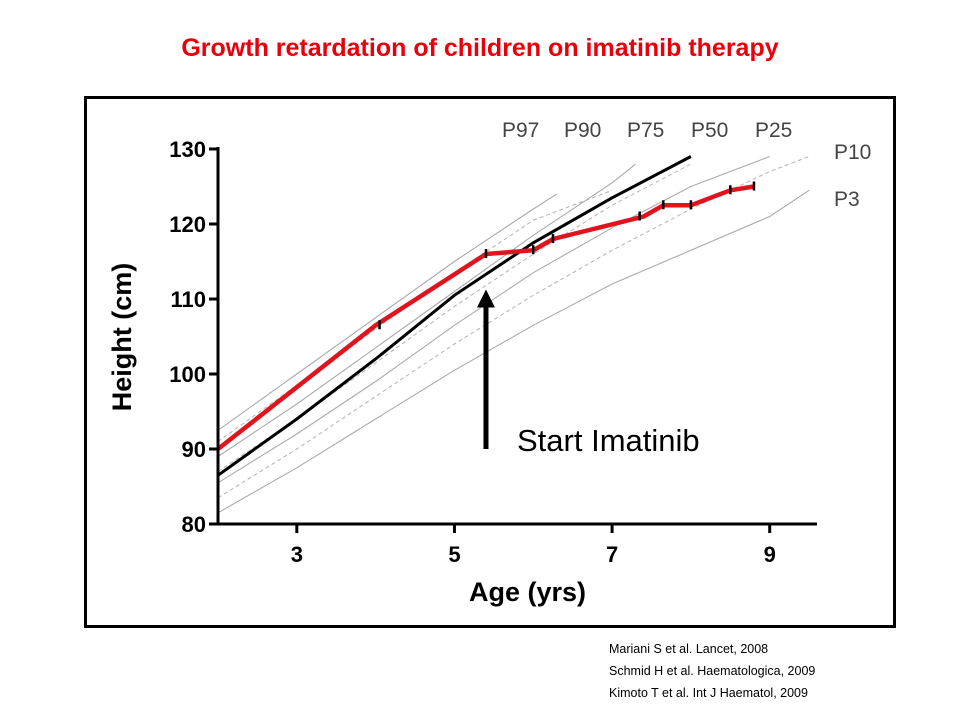  What do you see at coordinates (189, 299) in the screenshot?
I see `y-tick-label-110: 110` at bounding box center [189, 299].